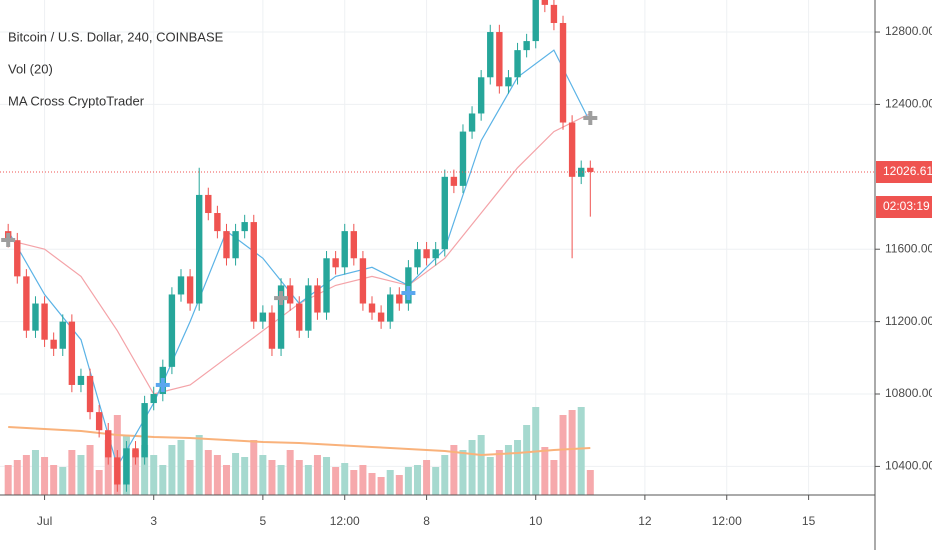  I want to click on countdown-box, so click(904, 207).